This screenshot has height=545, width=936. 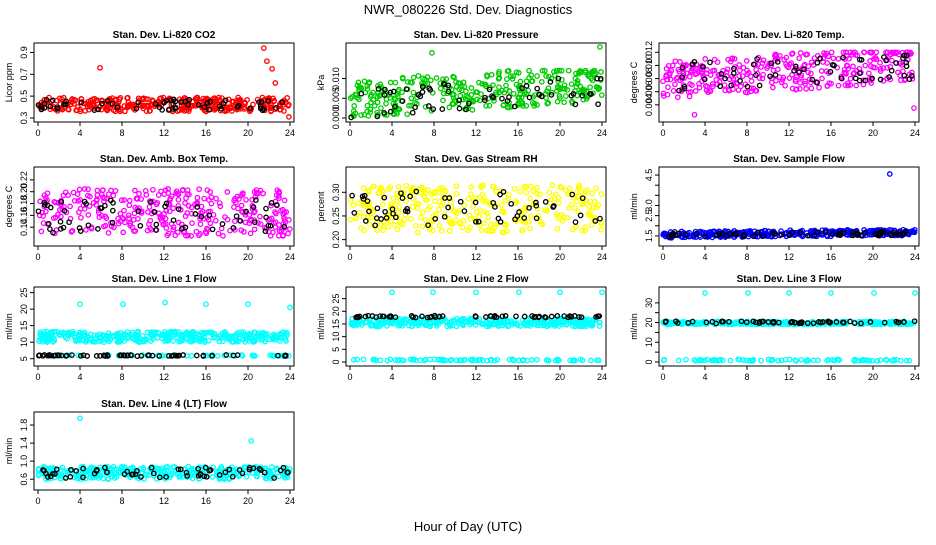 What do you see at coordinates (649, 323) in the screenshot?
I see `y-tick-label: 20` at bounding box center [649, 323].